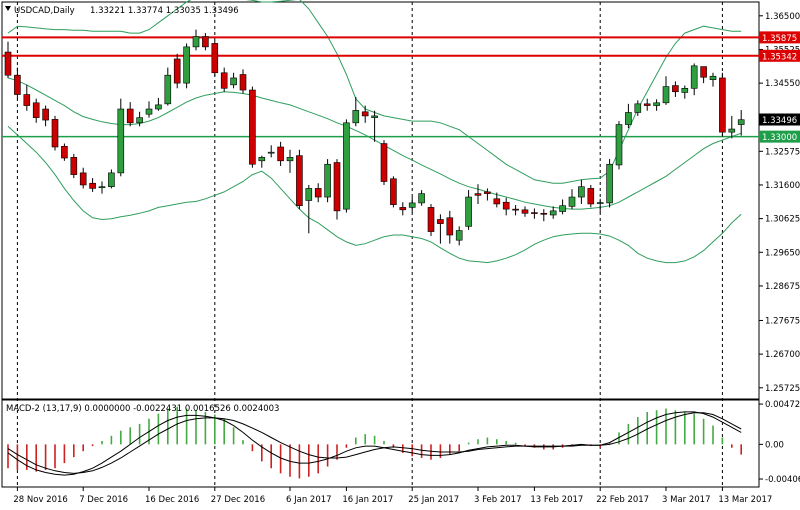 Image resolution: width=800 pixels, height=510 pixels. I want to click on current-price-tag-label: 1.33496, so click(779, 121).